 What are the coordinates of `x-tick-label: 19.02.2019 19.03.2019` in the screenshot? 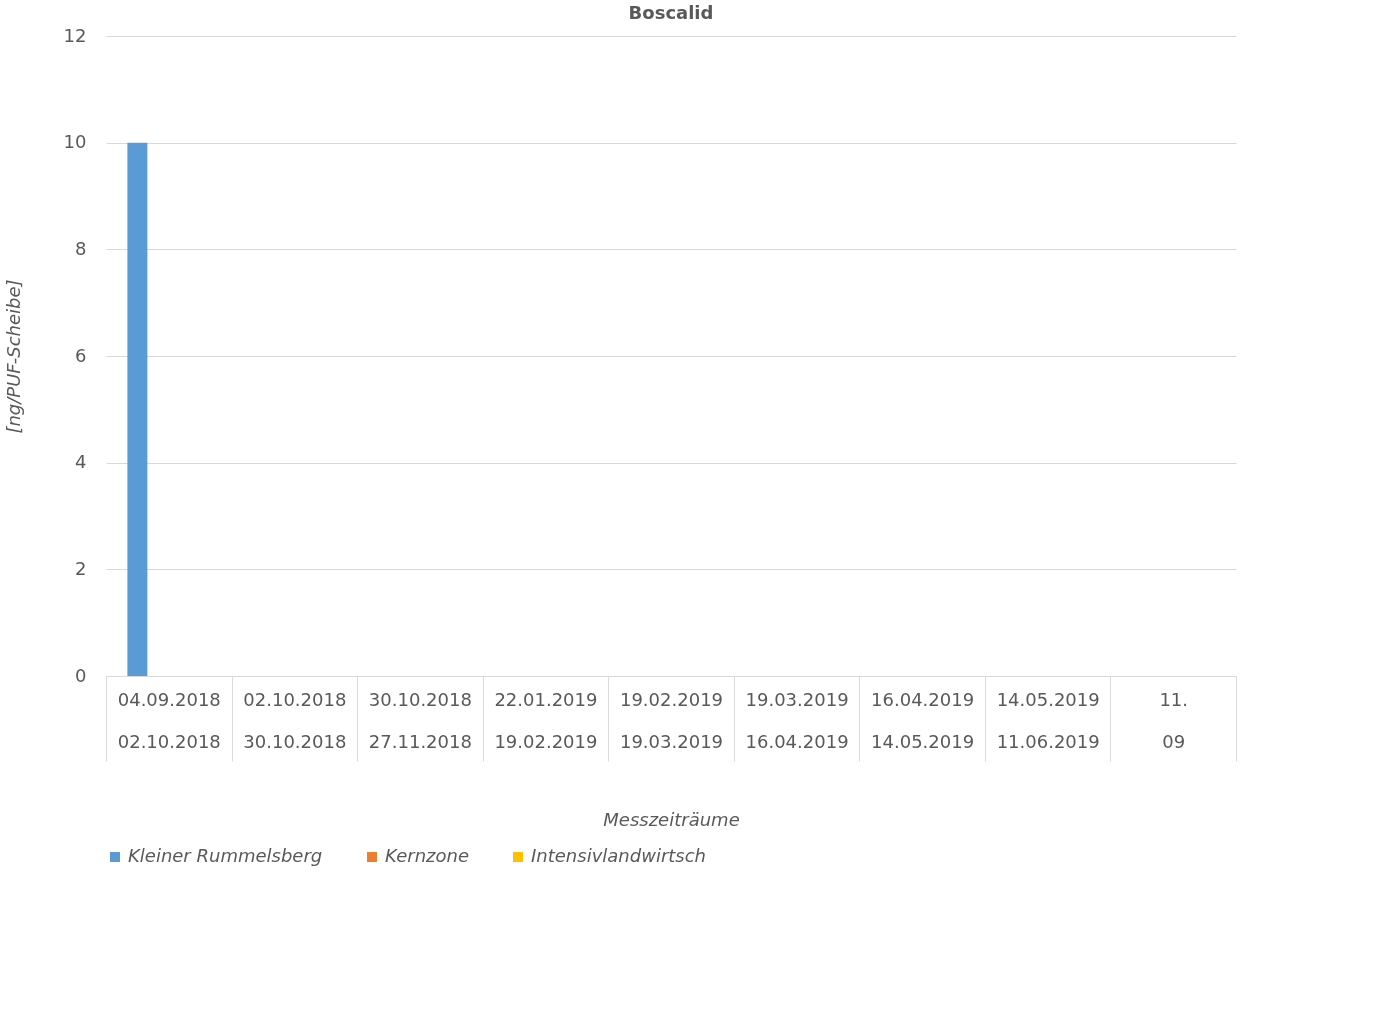 It's located at (671, 720).